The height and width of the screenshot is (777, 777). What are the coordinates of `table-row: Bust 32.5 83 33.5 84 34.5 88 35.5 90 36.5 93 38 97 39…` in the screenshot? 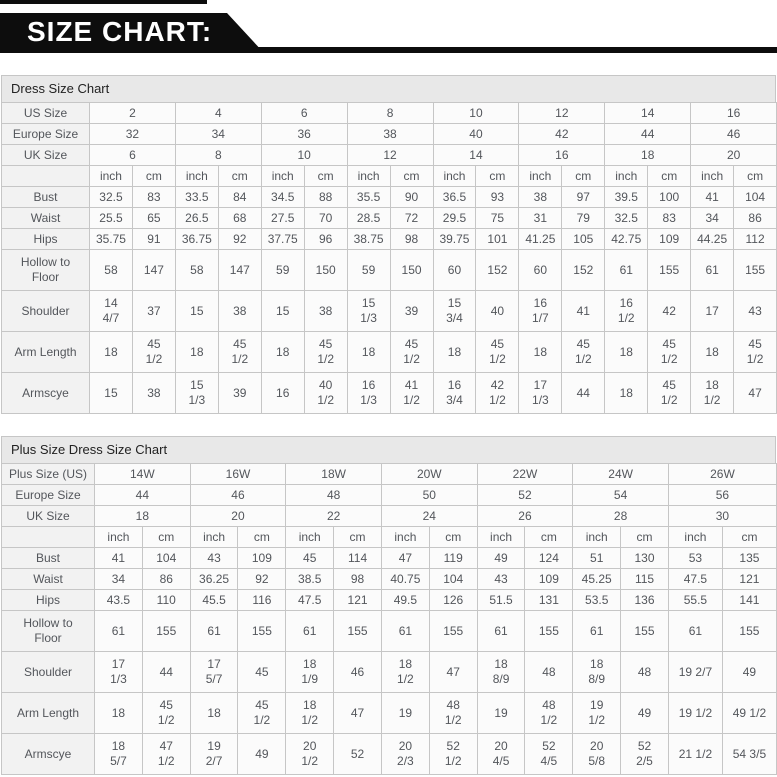 It's located at (389, 197).